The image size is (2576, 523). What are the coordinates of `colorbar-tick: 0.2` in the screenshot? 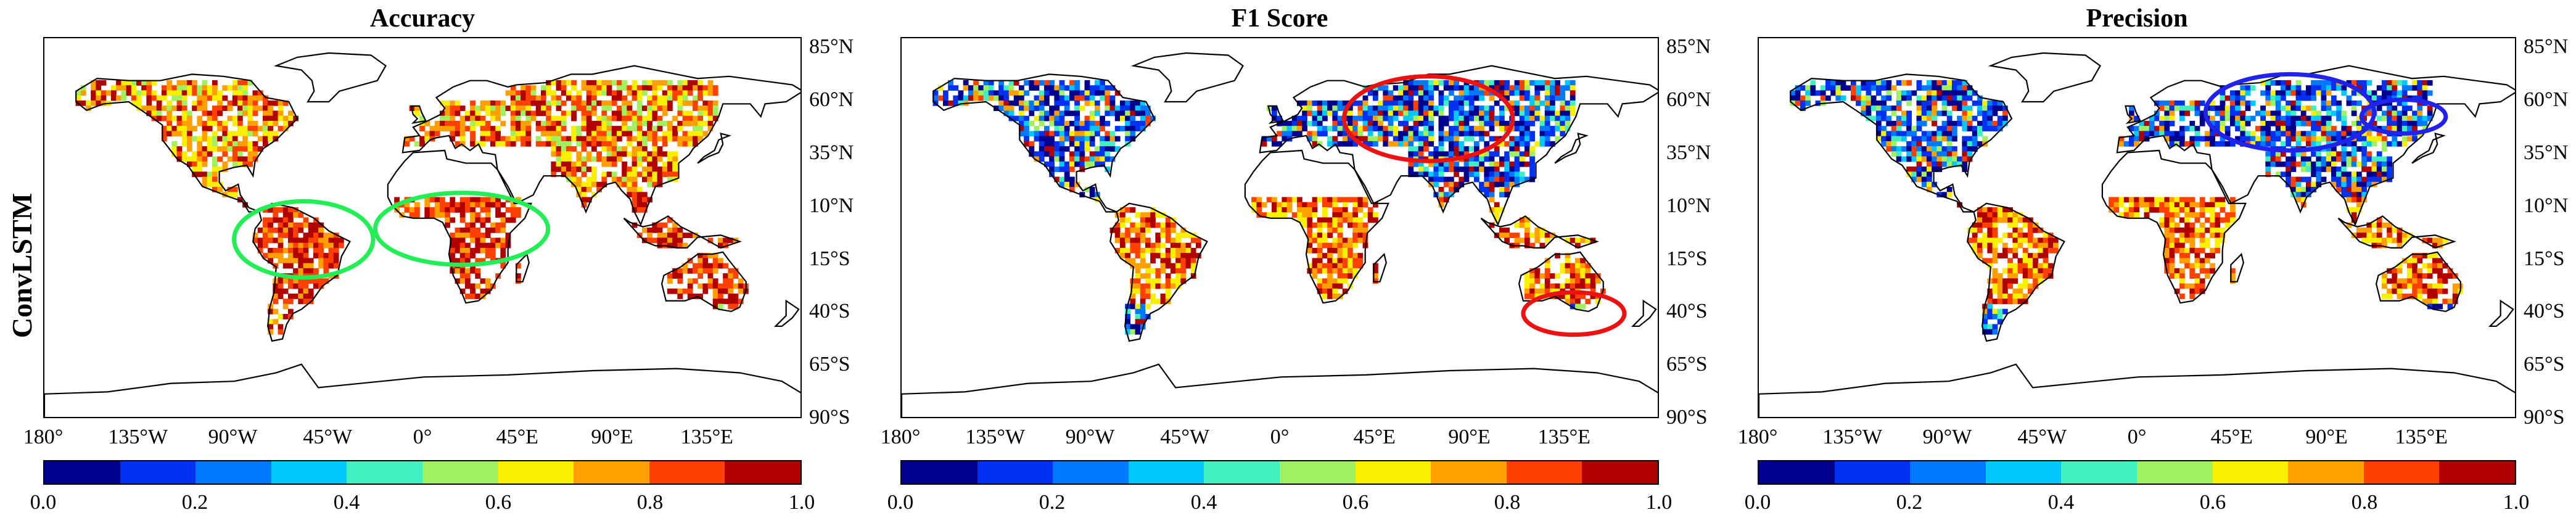 It's located at (1052, 502).